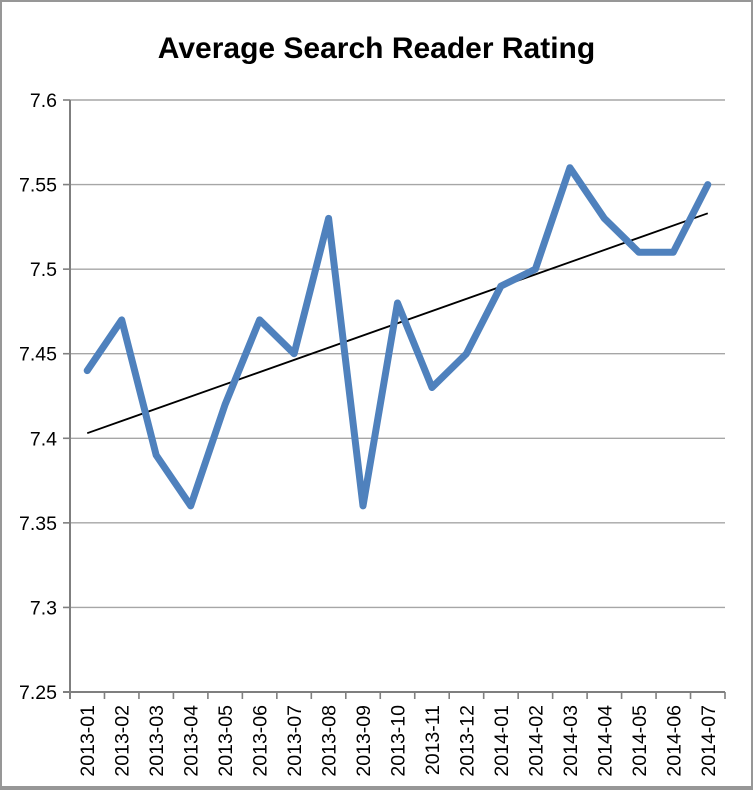 The image size is (753, 792). What do you see at coordinates (376, 48) in the screenshot?
I see `chart-title: Average Search Reader Rating` at bounding box center [376, 48].